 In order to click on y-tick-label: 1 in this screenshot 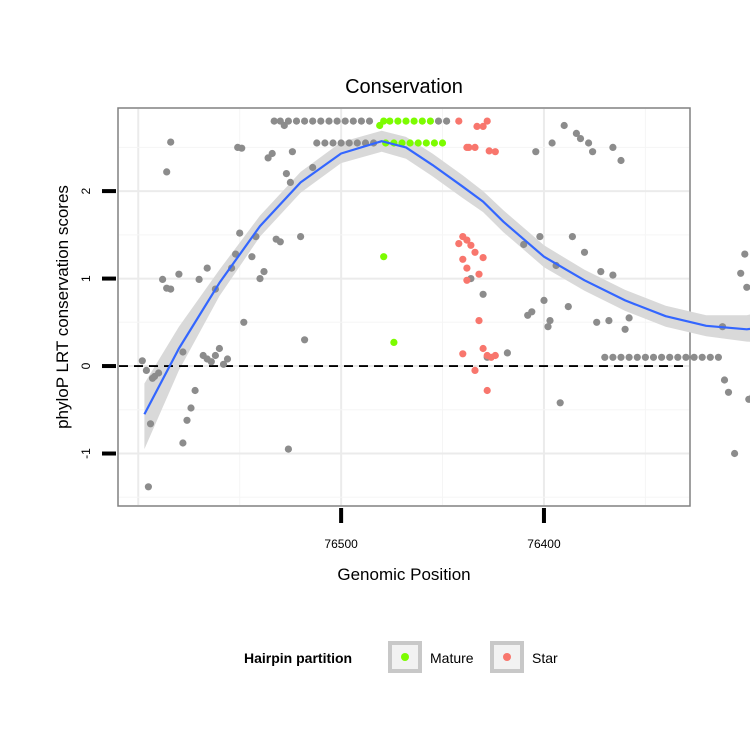, I will do `click(86, 278)`.